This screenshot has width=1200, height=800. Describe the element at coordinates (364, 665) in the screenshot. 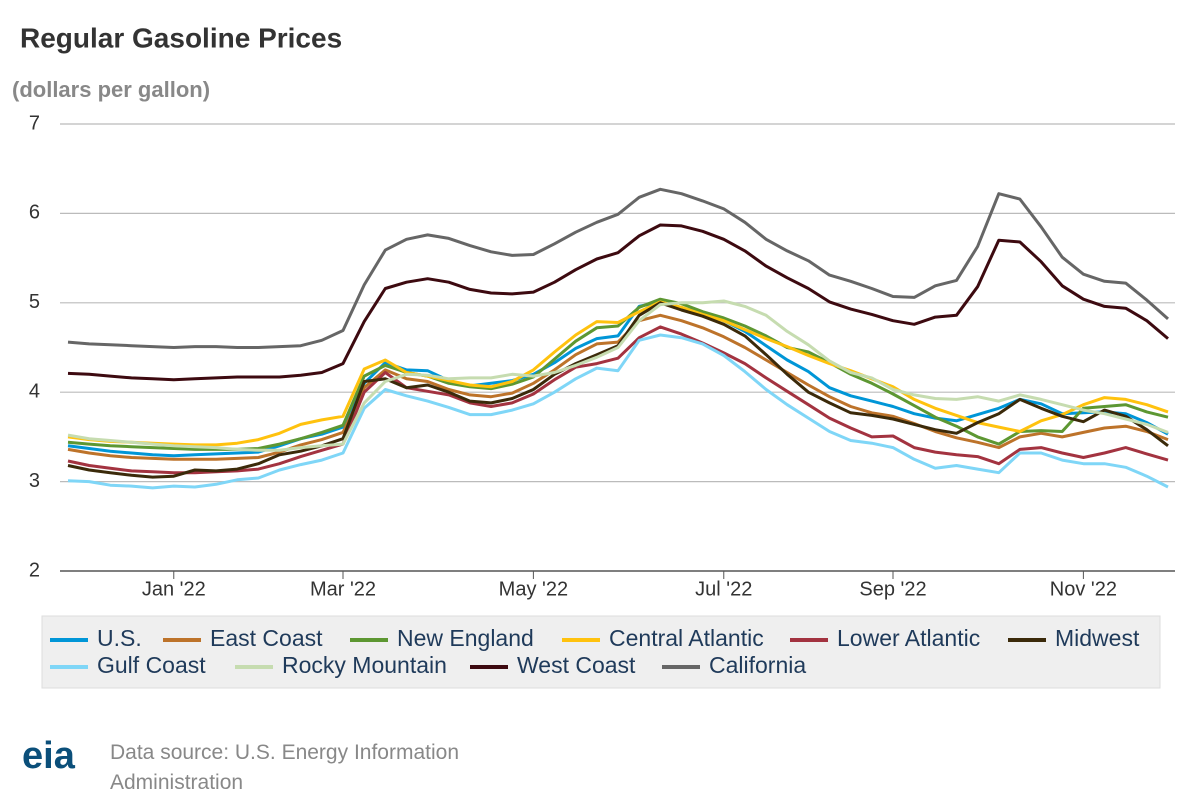

I see `legend-label: Rocky Mountain` at that location.